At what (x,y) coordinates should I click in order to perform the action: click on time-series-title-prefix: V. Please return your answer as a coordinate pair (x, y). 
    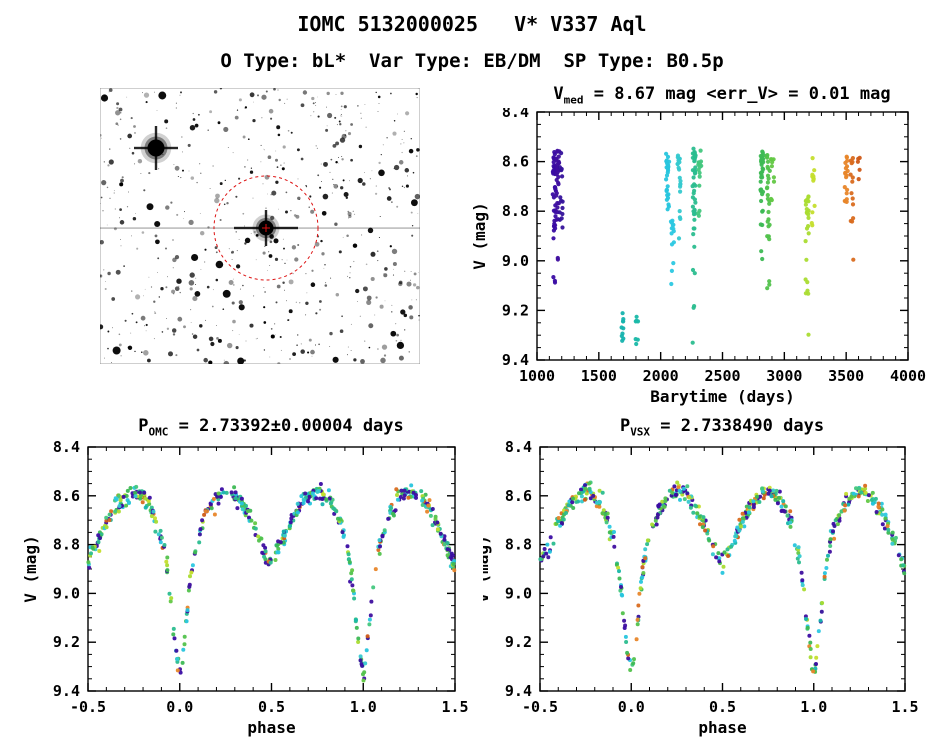
    Looking at the image, I should click on (558, 94).